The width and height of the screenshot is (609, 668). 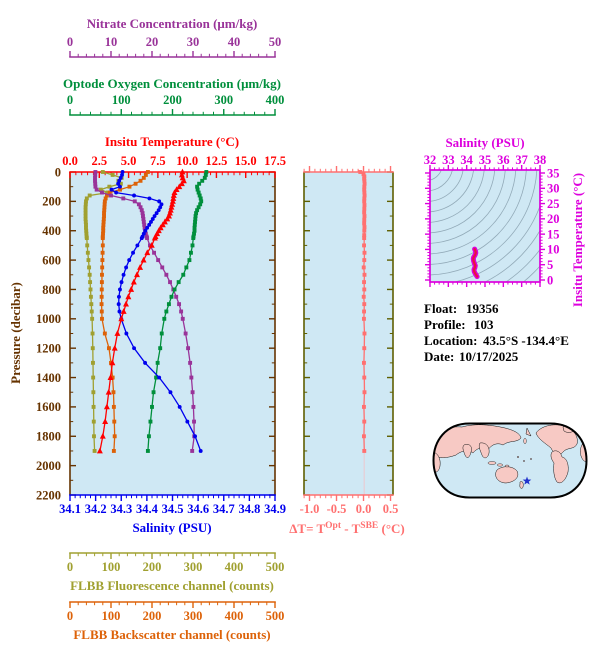 What do you see at coordinates (275, 161) in the screenshot?
I see `svg-text: 17.5` at bounding box center [275, 161].